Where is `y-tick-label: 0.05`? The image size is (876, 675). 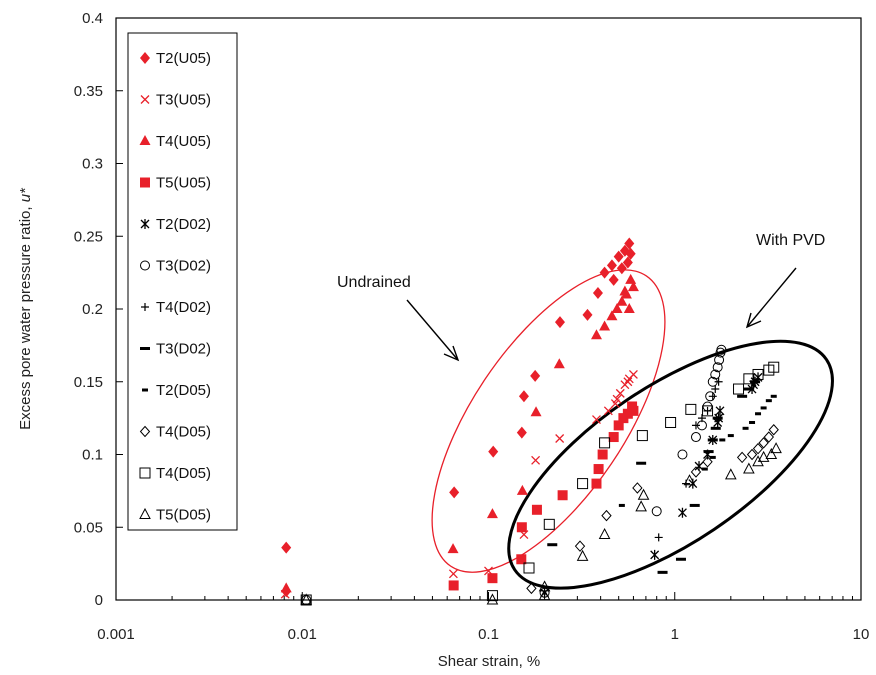
y-tick-label: 0.05 is located at coordinates (88, 527).